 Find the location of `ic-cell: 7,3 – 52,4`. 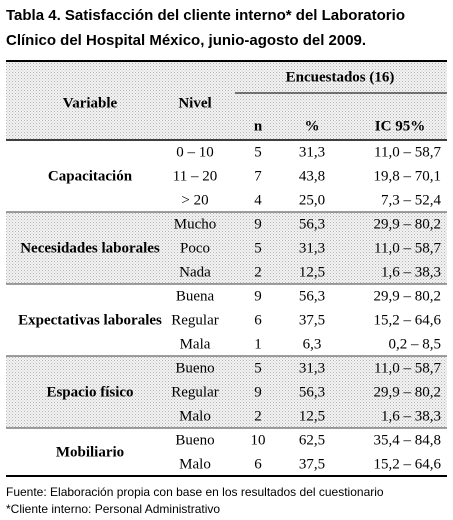

ic-cell: 7,3 – 52,4 is located at coordinates (411, 200).